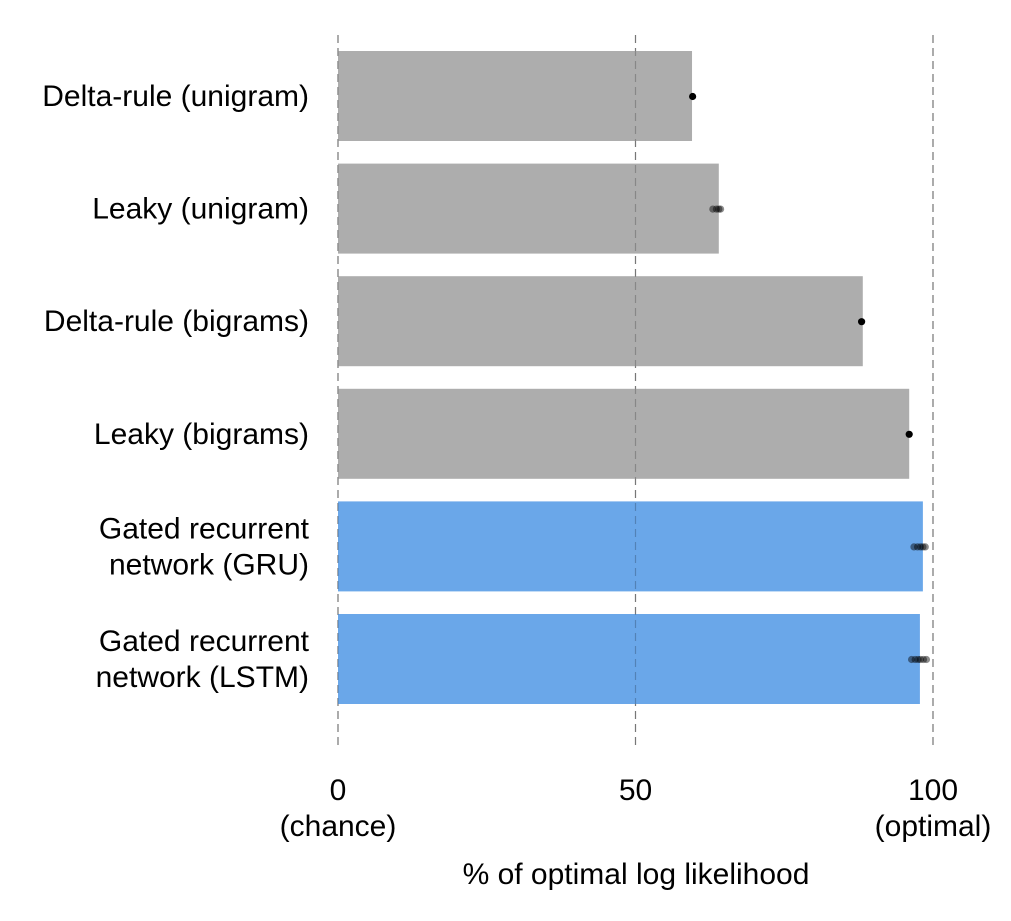 The image size is (1011, 921). What do you see at coordinates (338, 790) in the screenshot?
I see `x-tick-label: 0` at bounding box center [338, 790].